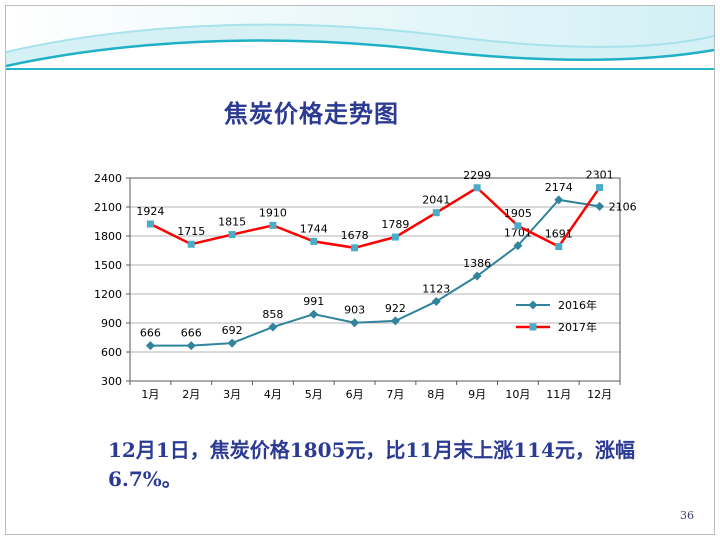 This screenshot has height=540, width=720. I want to click on data-label: 922, so click(395, 308).